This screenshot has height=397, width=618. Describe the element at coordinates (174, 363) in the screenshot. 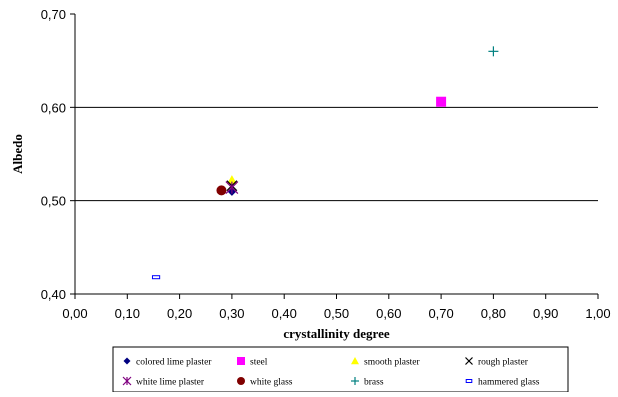

I see `legend-label: colored lime plaster` at that location.